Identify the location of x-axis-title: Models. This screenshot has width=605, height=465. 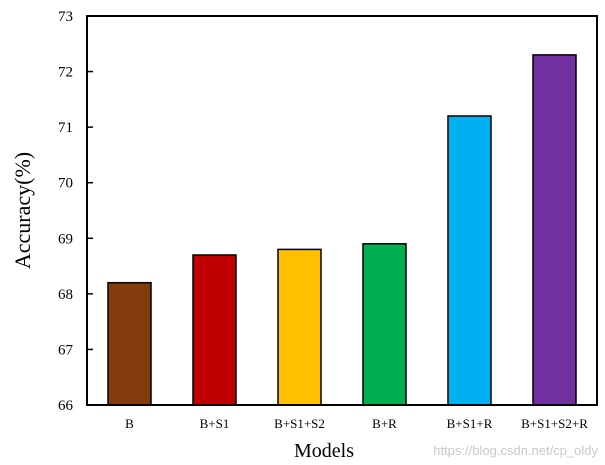
(324, 451).